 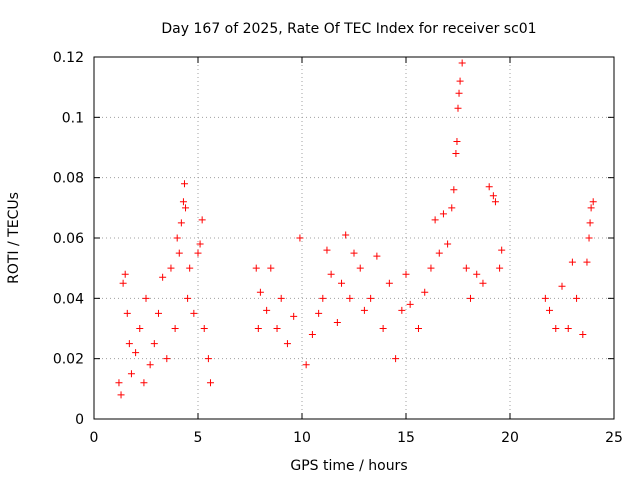 I want to click on y-tick-label: 0.08, so click(x=68, y=179).